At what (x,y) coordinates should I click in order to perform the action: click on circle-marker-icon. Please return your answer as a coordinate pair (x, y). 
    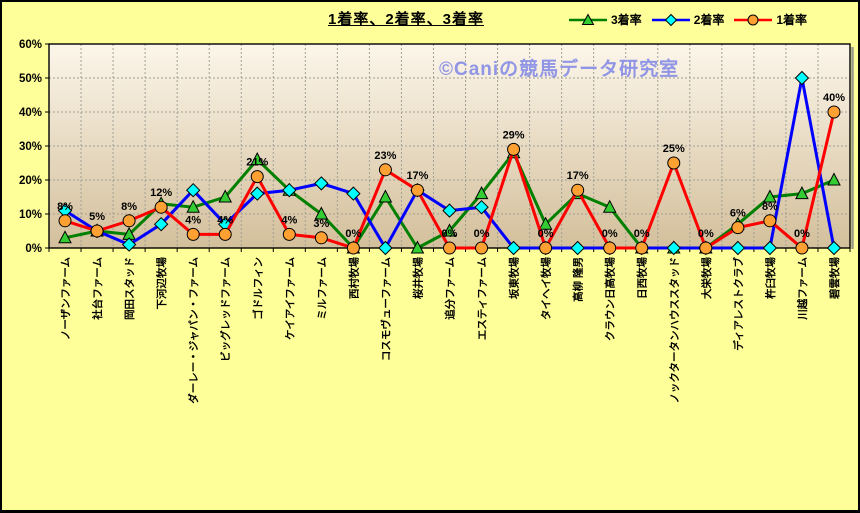
    Looking at the image, I should click on (753, 19).